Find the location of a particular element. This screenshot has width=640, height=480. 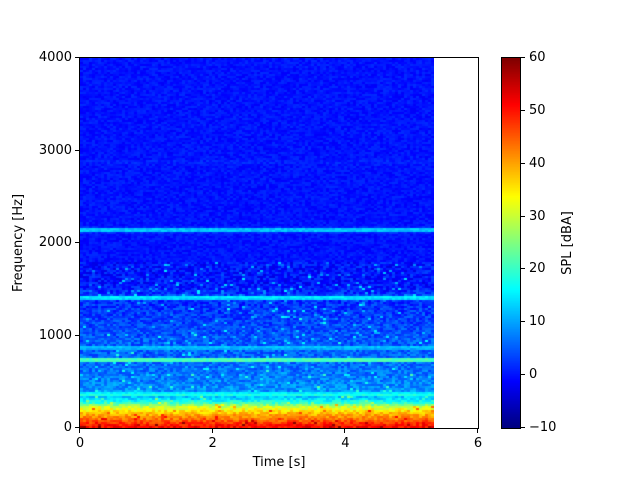

colorbar-tick-label: 20 is located at coordinates (537, 269).